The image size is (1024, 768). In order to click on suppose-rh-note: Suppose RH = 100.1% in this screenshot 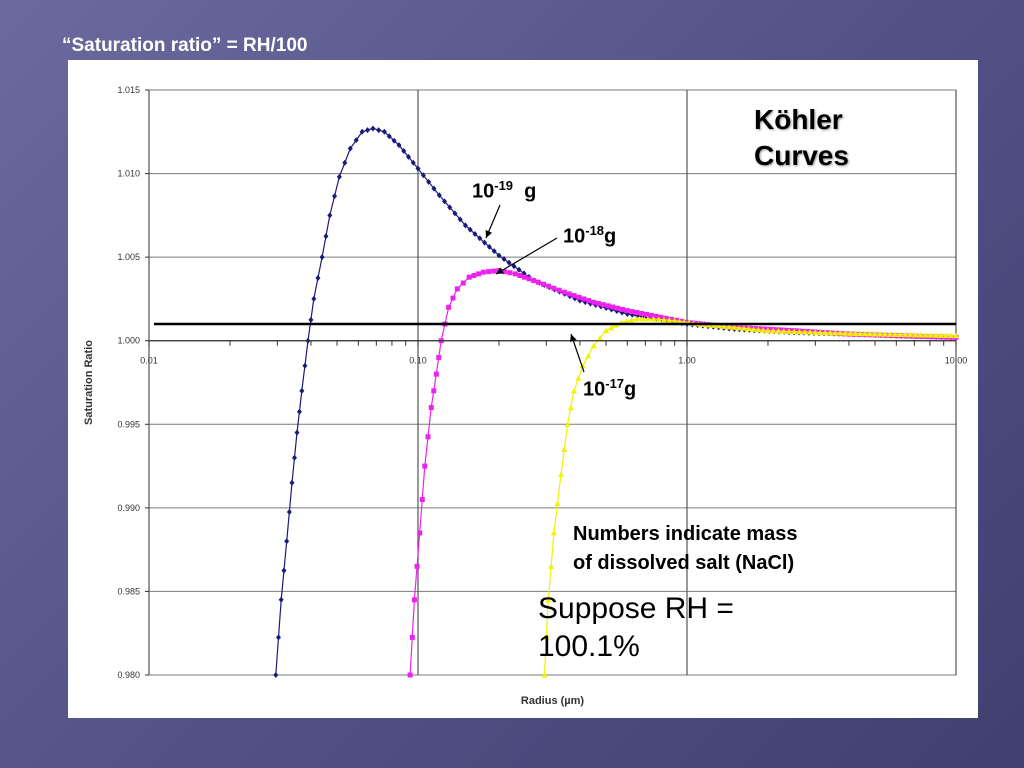, I will do `click(636, 628)`.